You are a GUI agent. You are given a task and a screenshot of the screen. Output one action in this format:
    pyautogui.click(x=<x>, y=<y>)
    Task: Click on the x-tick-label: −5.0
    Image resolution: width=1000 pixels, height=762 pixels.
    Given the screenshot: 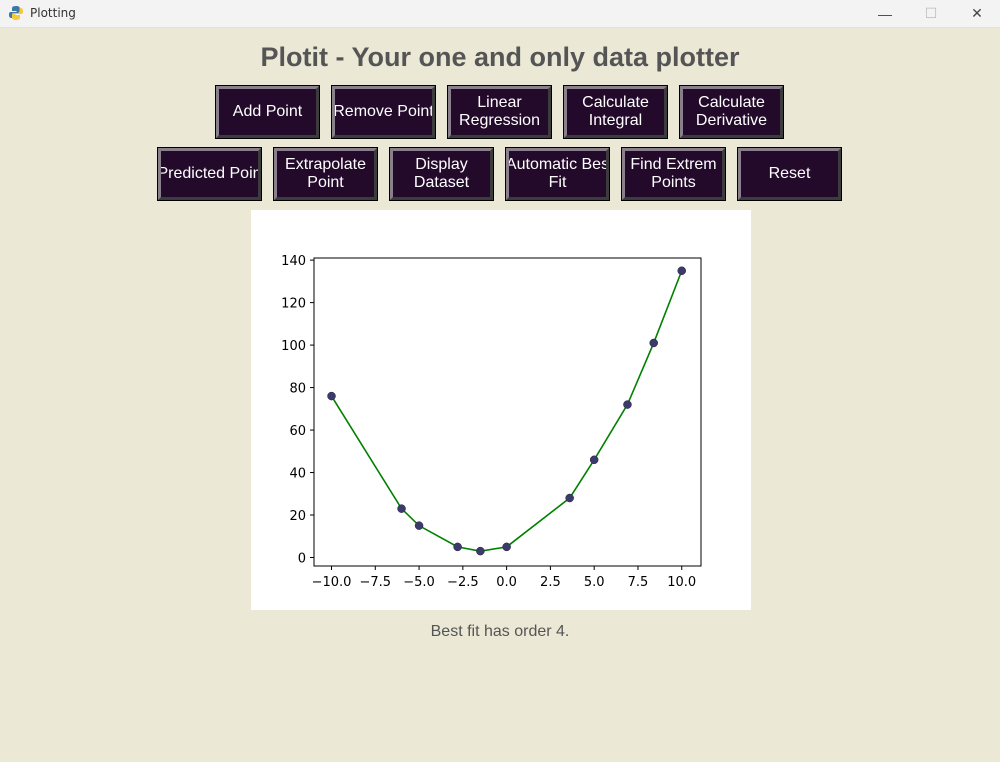 What is the action you would take?
    pyautogui.click(x=419, y=582)
    